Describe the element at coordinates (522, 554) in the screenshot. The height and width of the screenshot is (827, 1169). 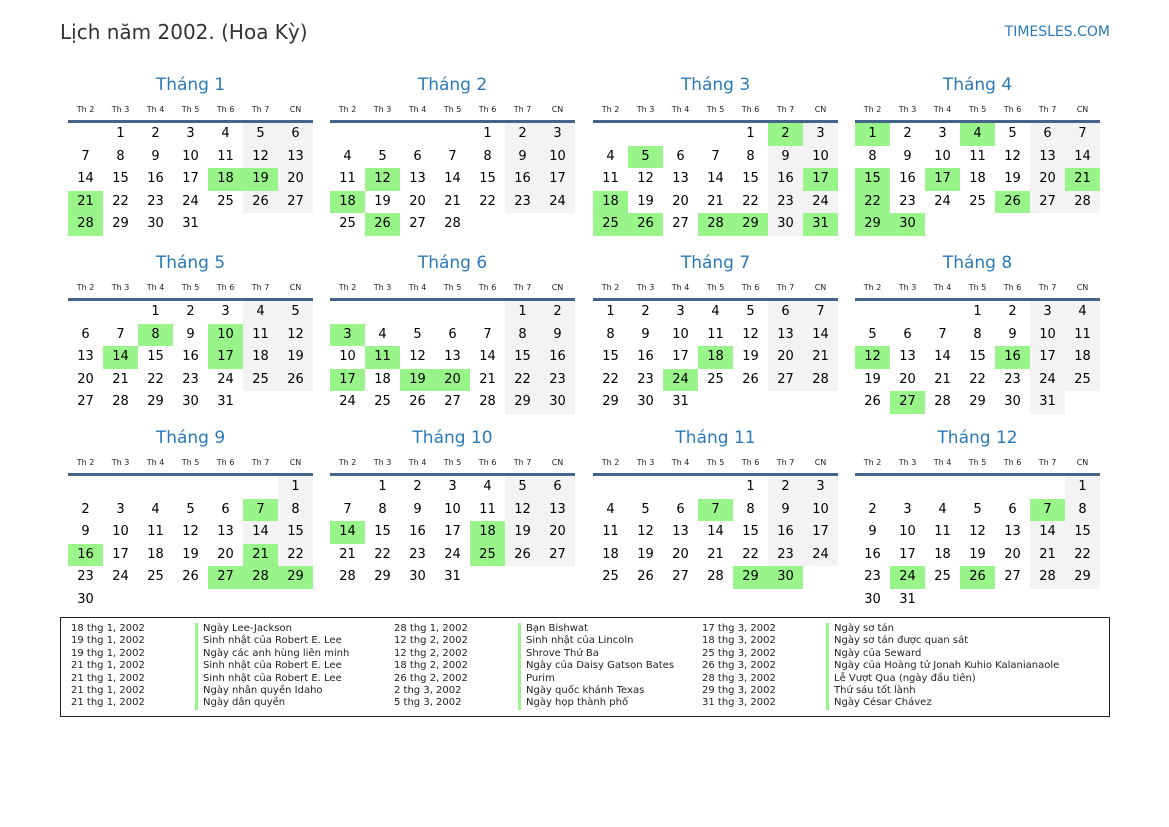
I see `day: 26` at that location.